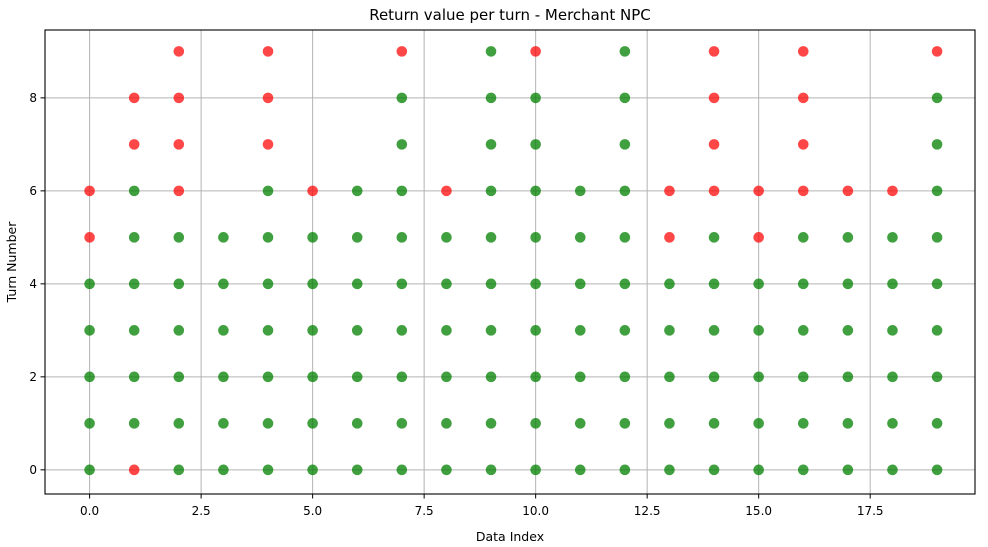  I want to click on x-tick-label: 7.5, so click(424, 511).